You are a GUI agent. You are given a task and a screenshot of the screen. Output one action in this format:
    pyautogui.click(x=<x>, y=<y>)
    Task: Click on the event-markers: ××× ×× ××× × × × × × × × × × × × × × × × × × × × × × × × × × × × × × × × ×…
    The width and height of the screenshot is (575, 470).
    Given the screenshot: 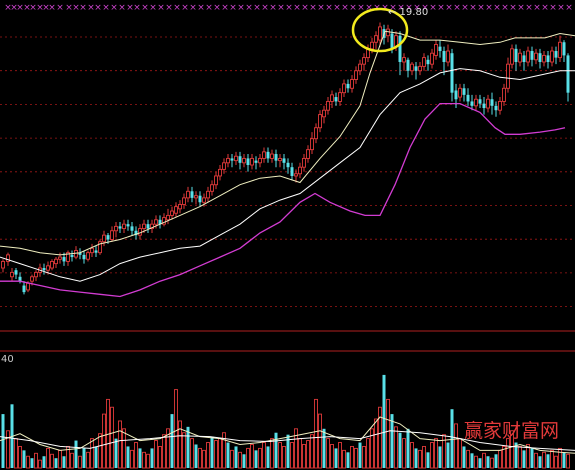 What is the action you would take?
    pyautogui.click(x=288, y=8)
    